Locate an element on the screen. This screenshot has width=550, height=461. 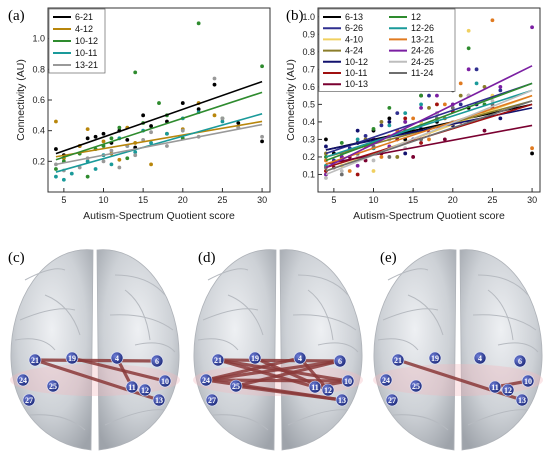
brain-node: 19 is located at coordinates (72, 358).